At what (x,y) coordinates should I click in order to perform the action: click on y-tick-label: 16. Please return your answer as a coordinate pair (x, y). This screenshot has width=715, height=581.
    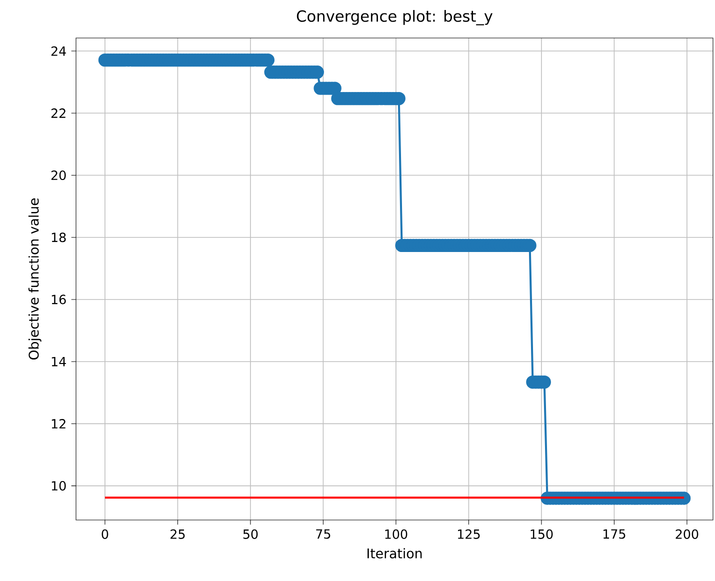
    Looking at the image, I should click on (59, 299).